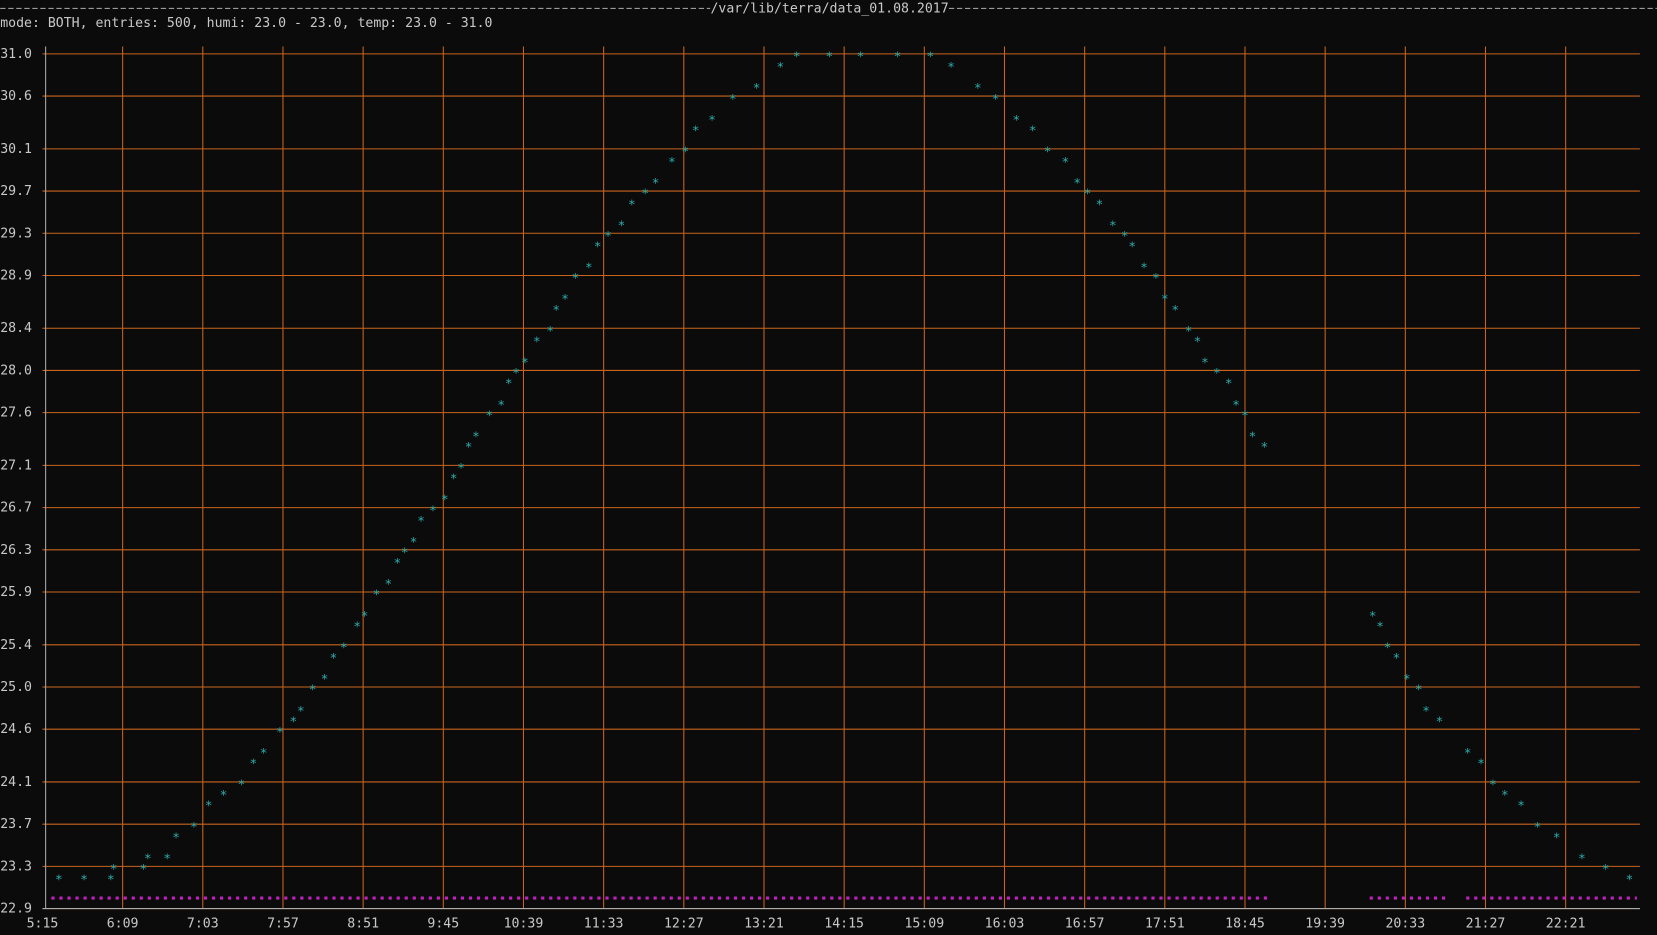  What do you see at coordinates (16, 729) in the screenshot?
I see `y-tick-label: 24.6` at bounding box center [16, 729].